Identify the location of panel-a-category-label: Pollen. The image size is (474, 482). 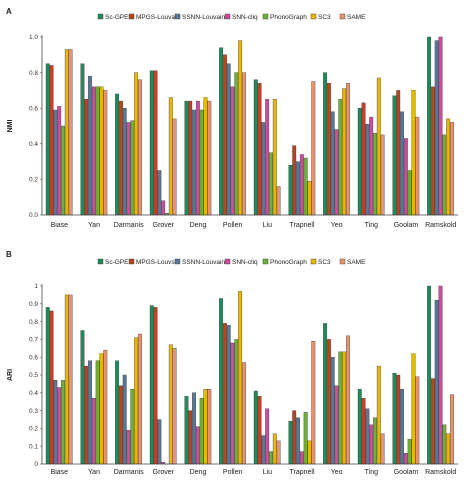
(233, 225).